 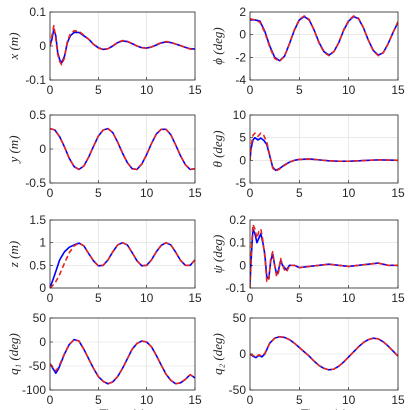 What do you see at coordinates (217, 254) in the screenshot?
I see `y-axis-label: ψ (deg)` at bounding box center [217, 254].